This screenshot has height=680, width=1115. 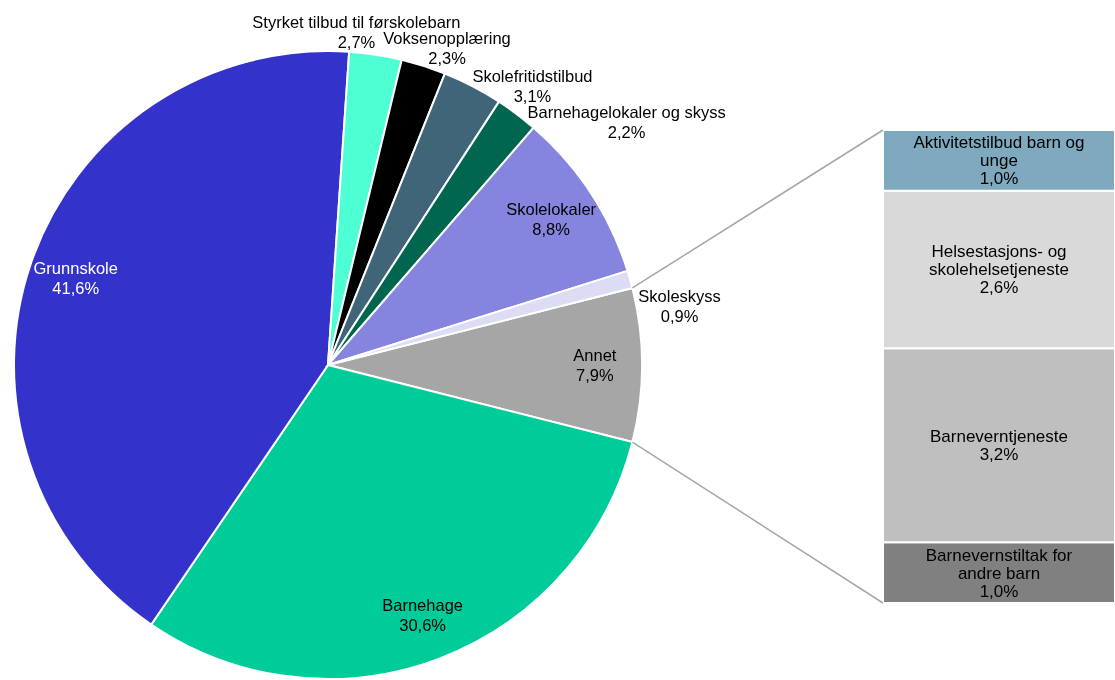 I want to click on data-label: 8,8%, so click(x=551, y=228).